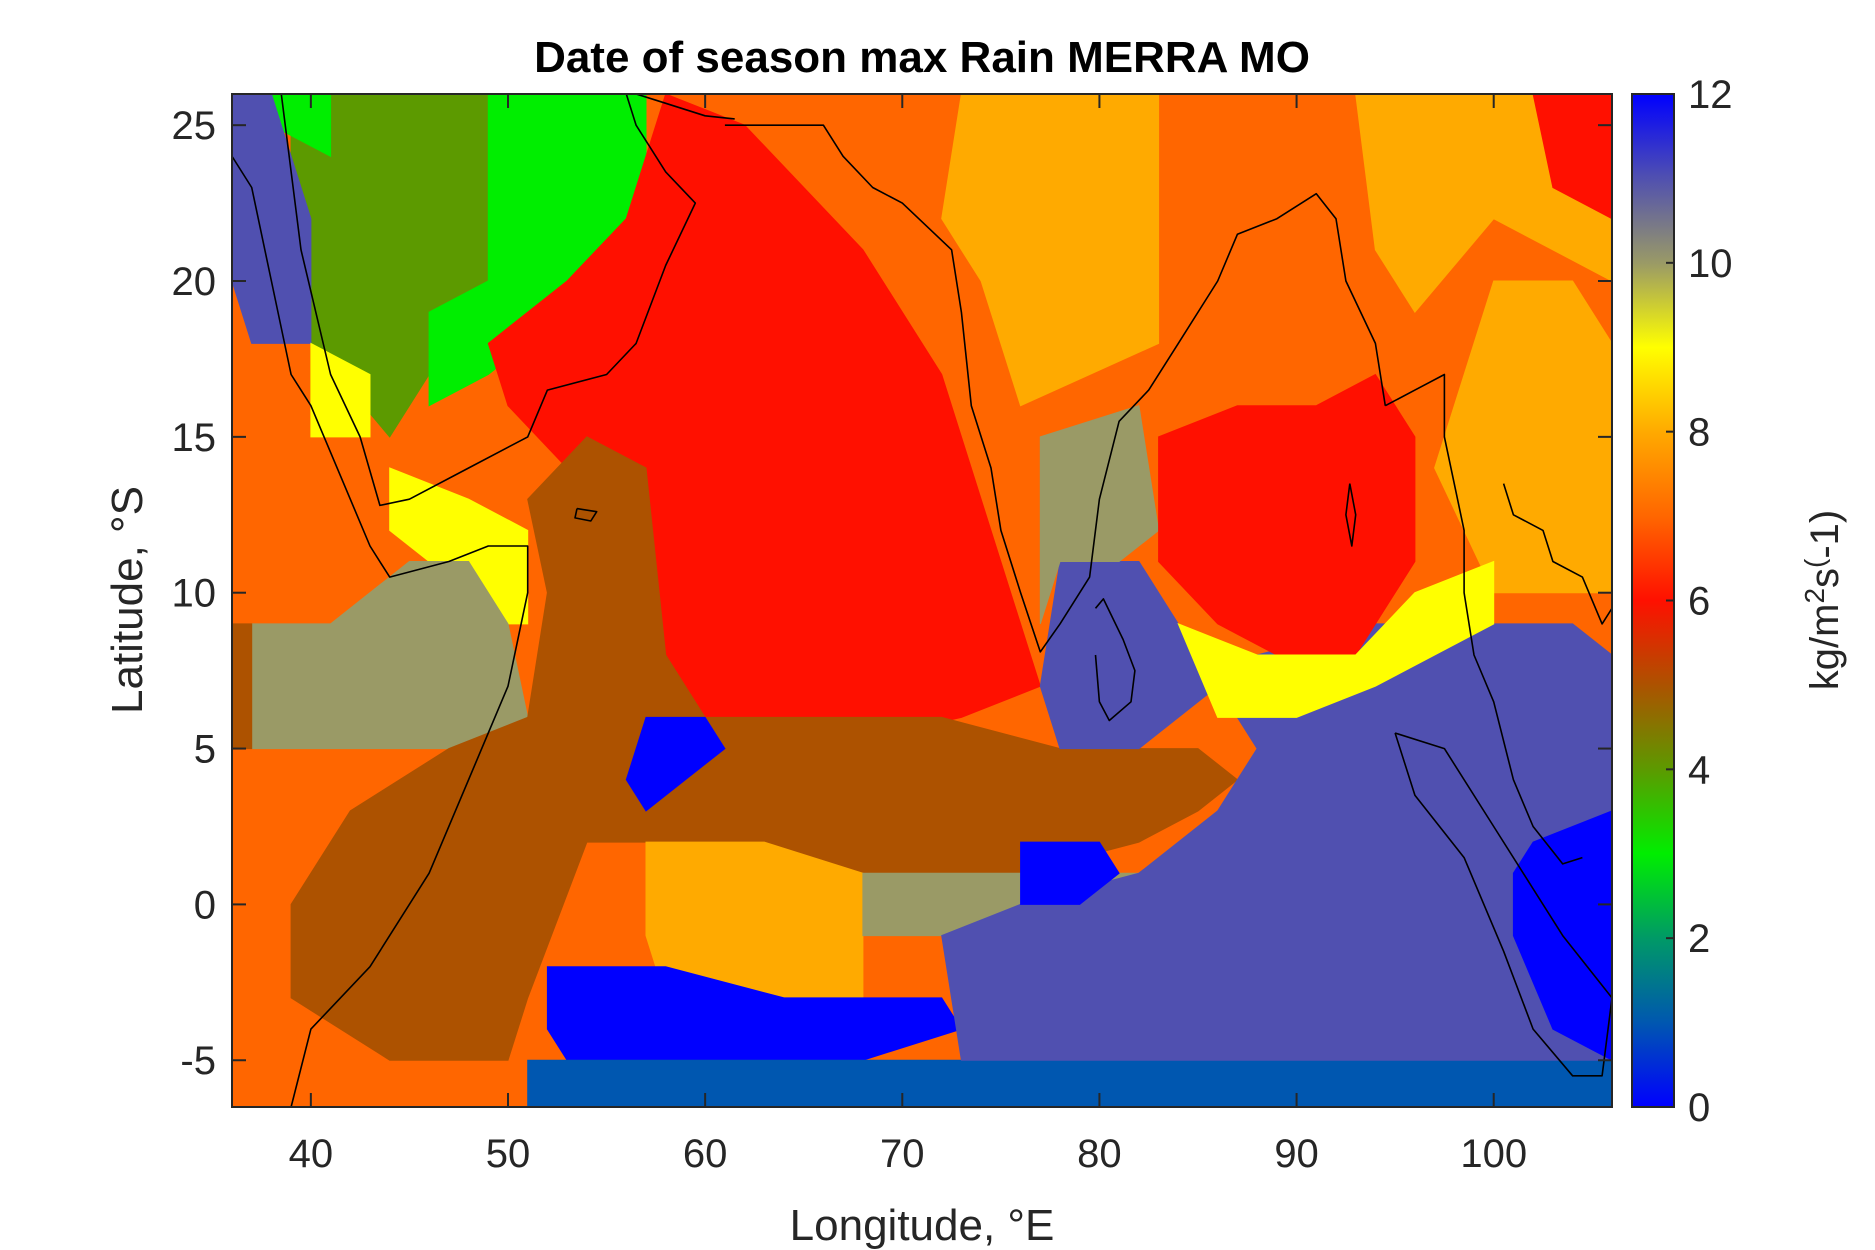 The height and width of the screenshot is (1250, 1875). Describe the element at coordinates (1572, 157) in the screenshot. I see `region-nw-red` at that location.